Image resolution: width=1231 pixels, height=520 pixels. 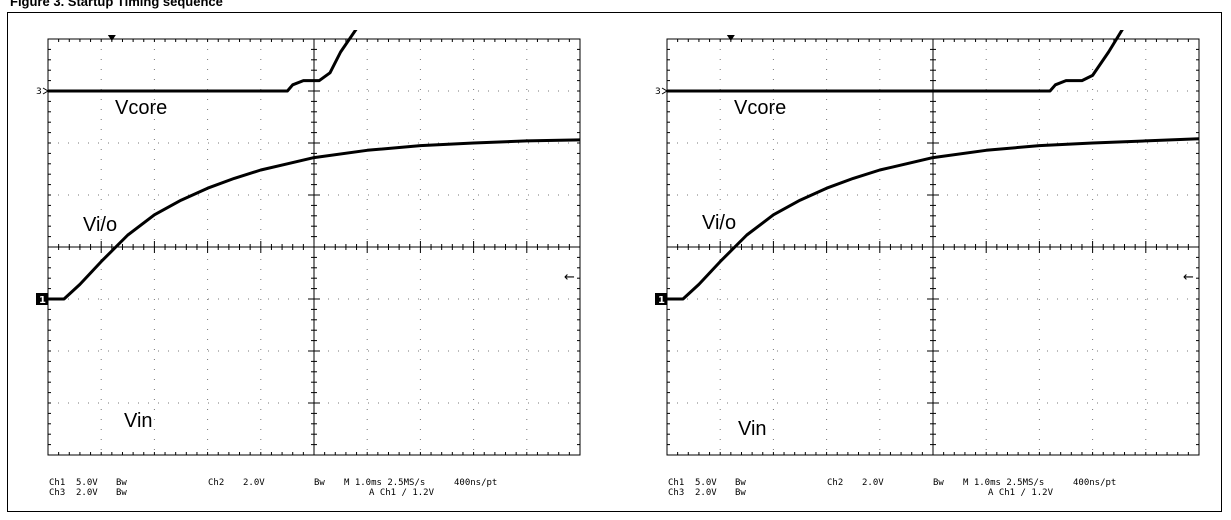 What do you see at coordinates (116, 4) in the screenshot?
I see `figure-caption: Figure 3. Startup Timing sequence` at bounding box center [116, 4].